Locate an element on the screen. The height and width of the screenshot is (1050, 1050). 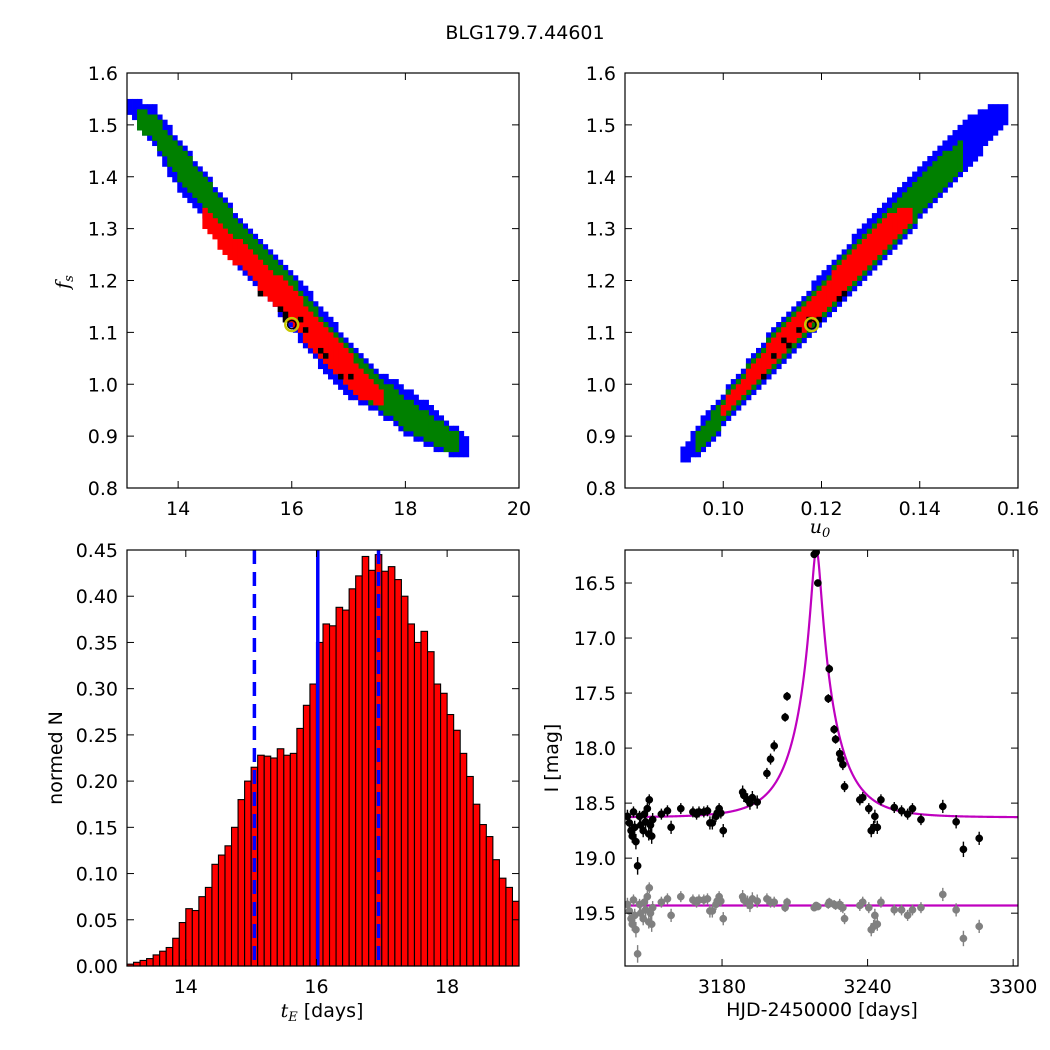
model-curve is located at coordinates (821, 684).